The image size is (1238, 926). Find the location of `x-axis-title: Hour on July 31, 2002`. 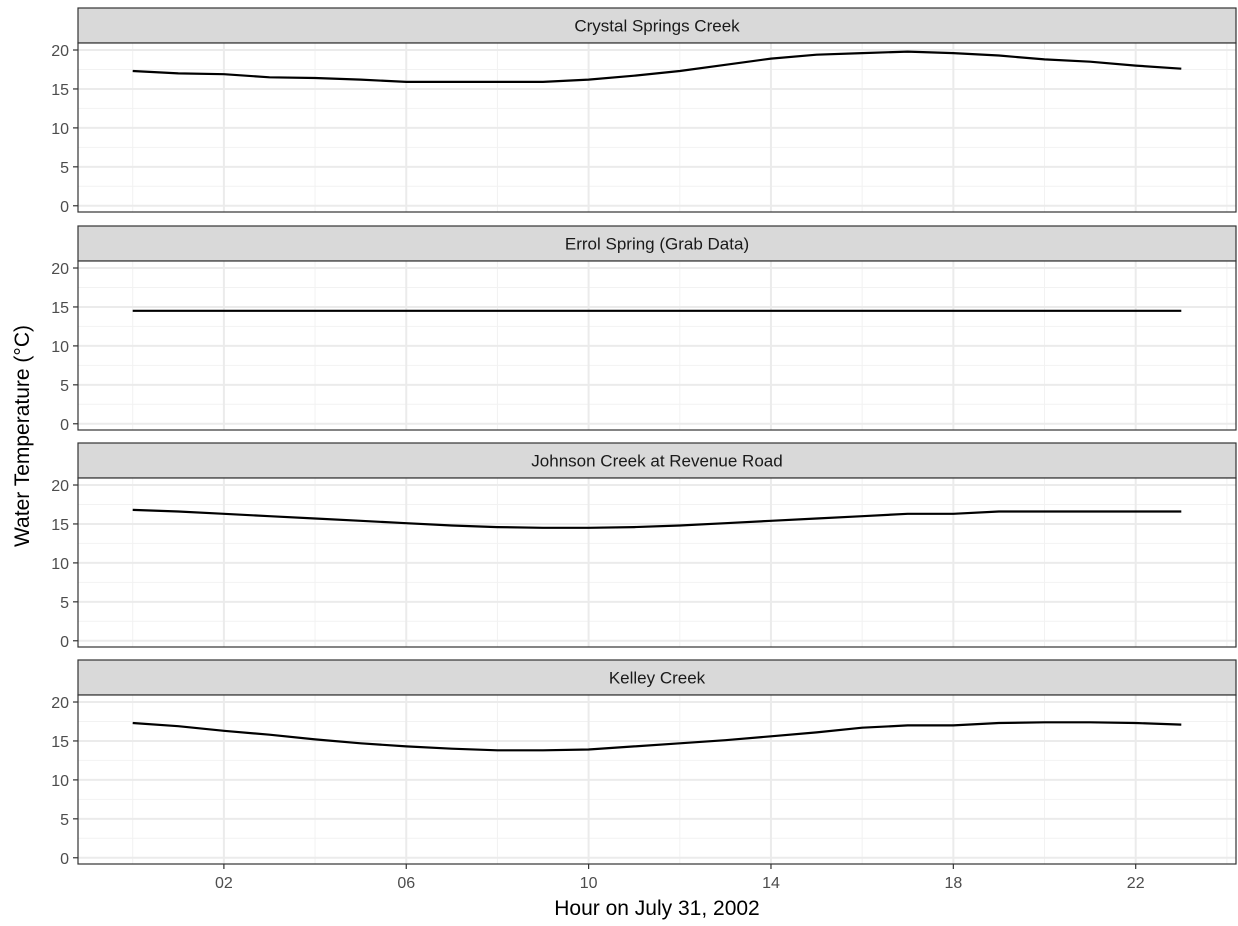

x-axis-title: Hour on July 31, 2002 is located at coordinates (656, 908).